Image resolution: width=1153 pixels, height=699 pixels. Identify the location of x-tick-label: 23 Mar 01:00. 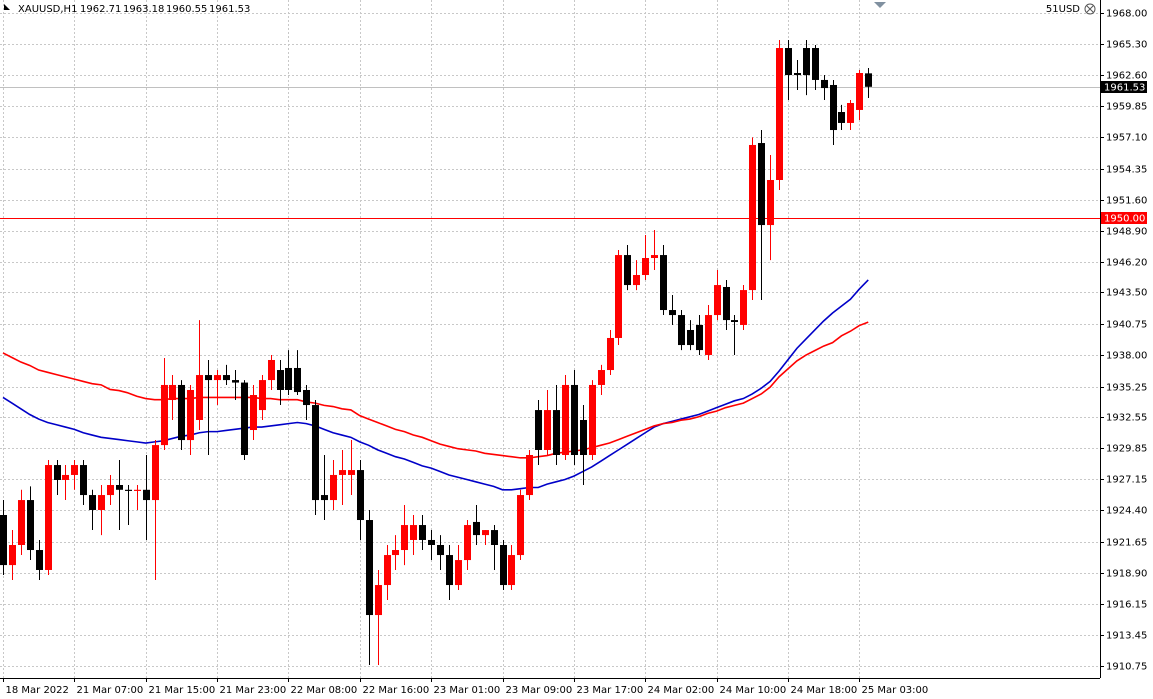
(467, 690).